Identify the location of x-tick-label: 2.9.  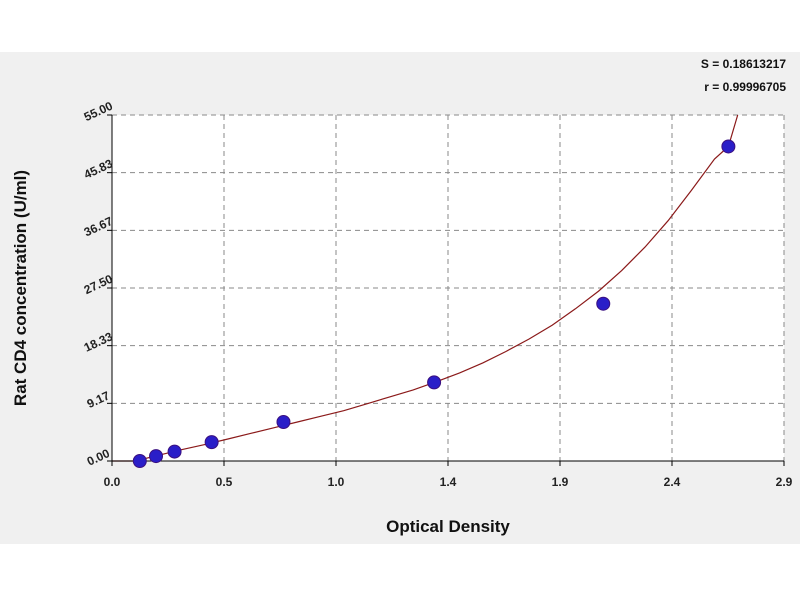
(784, 482).